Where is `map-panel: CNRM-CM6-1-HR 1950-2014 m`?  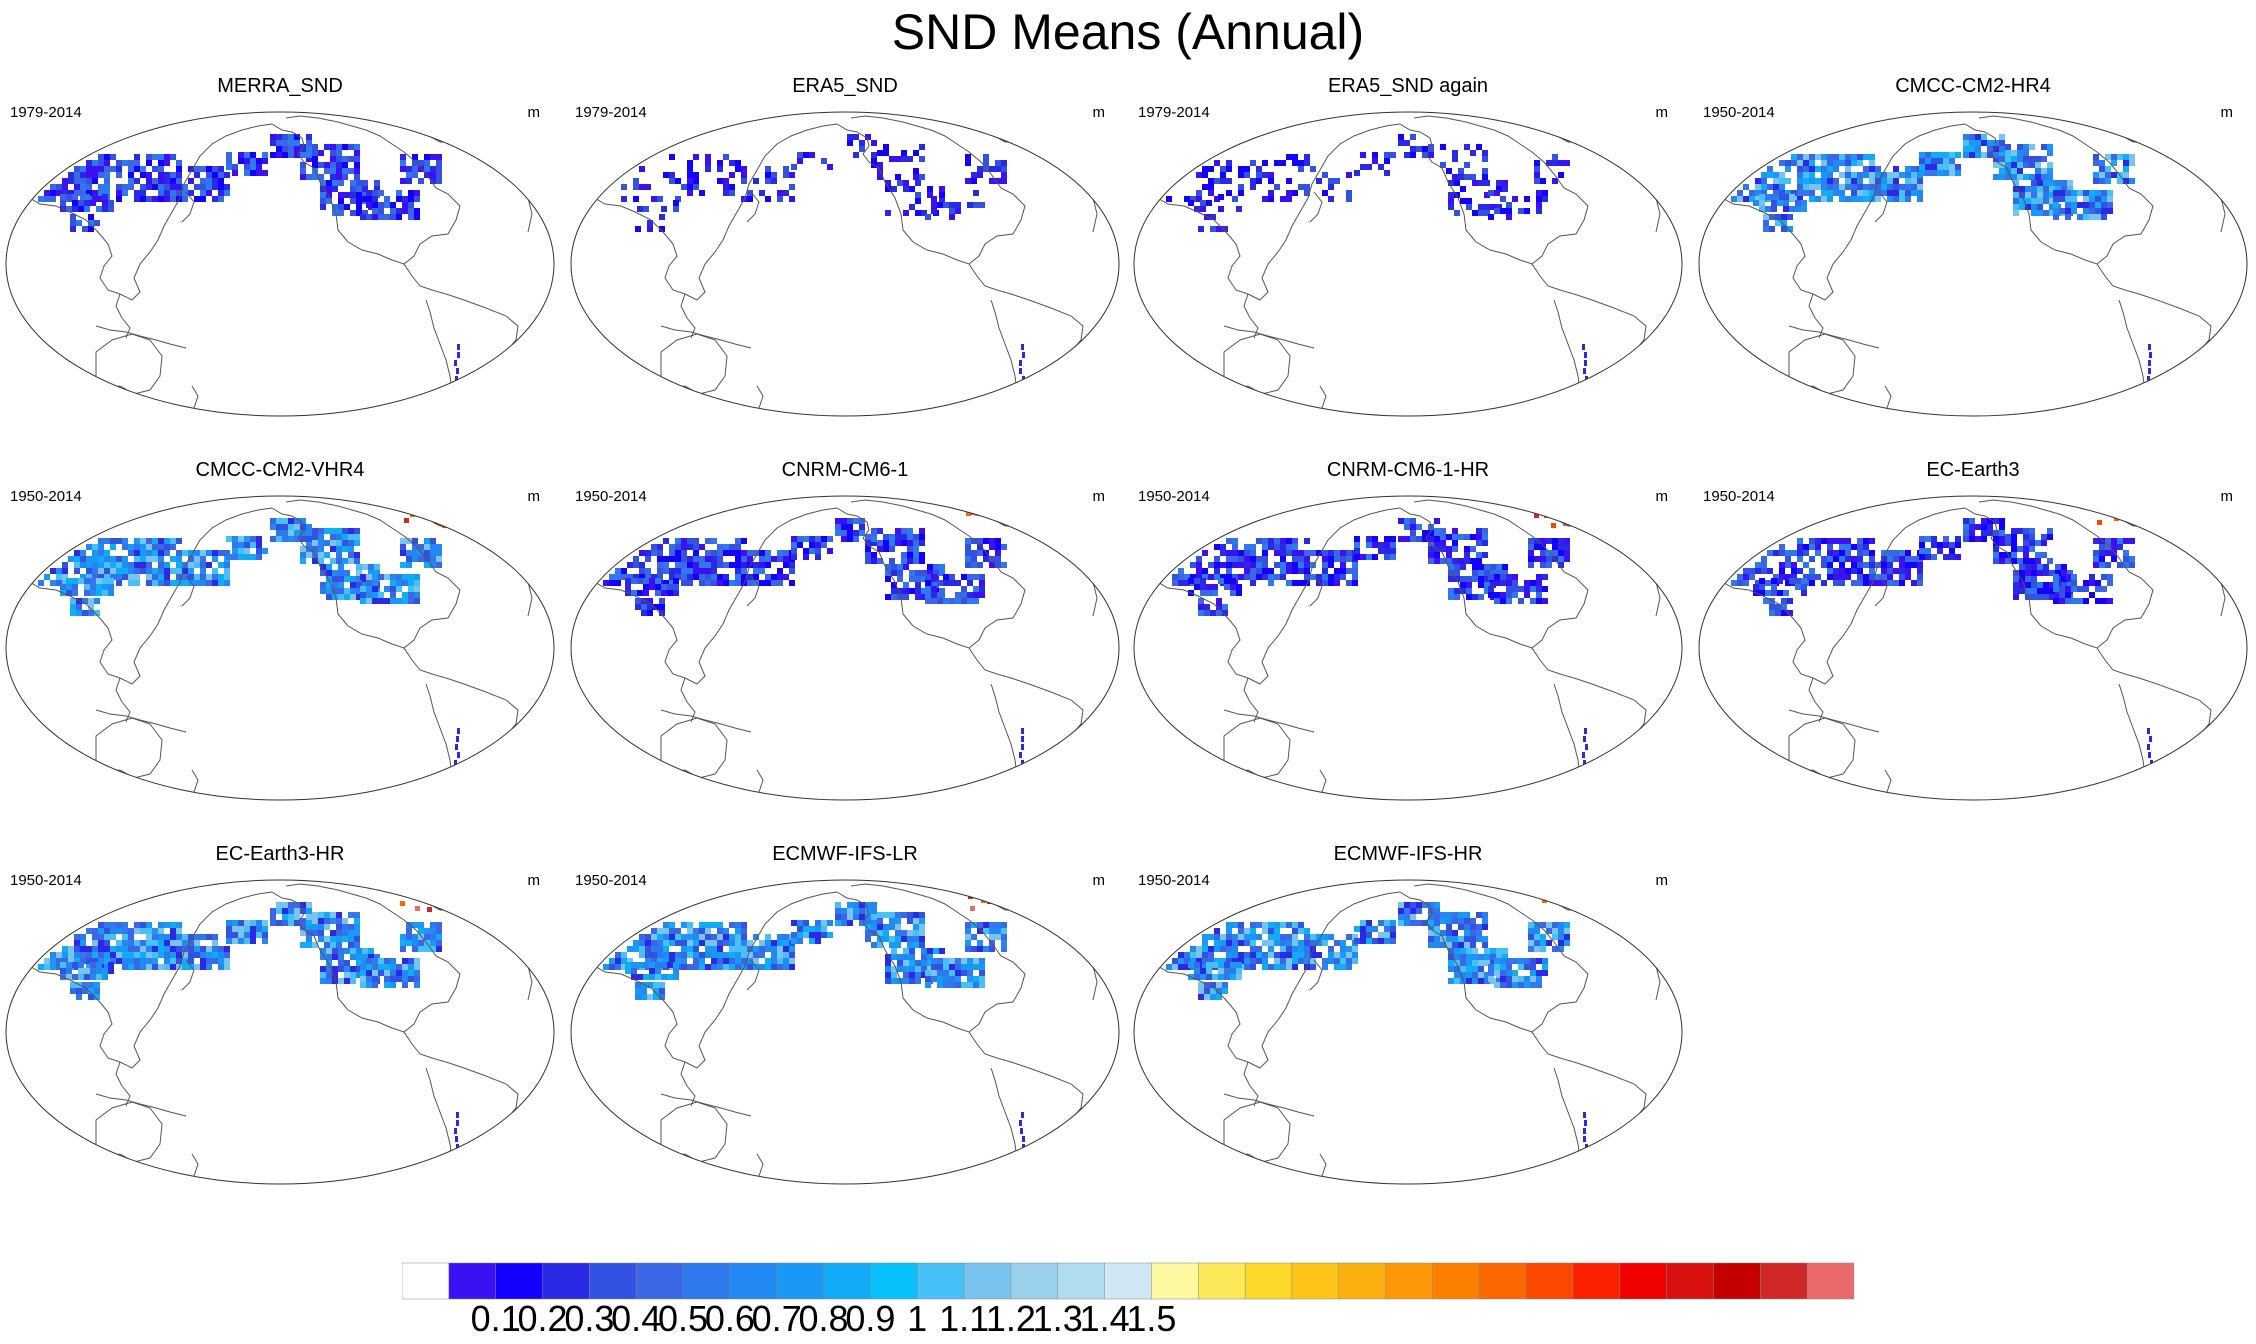 map-panel: CNRM-CM6-1-HR 1950-2014 m is located at coordinates (1408, 648).